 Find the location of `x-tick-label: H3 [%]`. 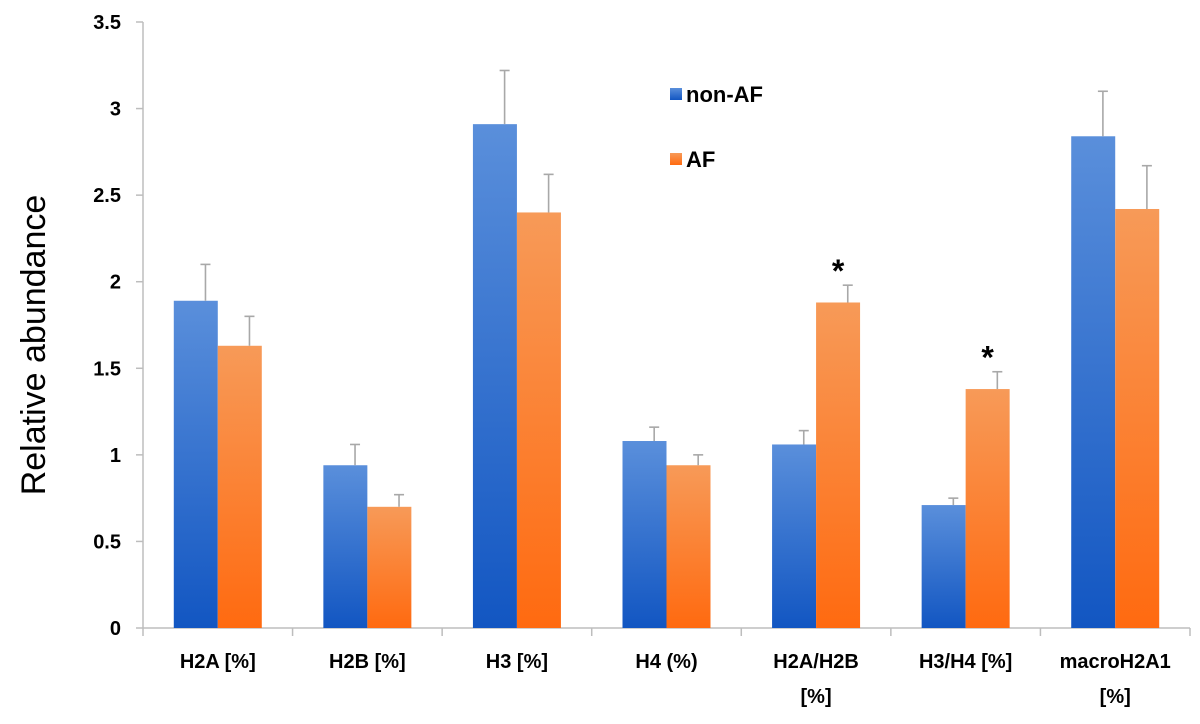

x-tick-label: H3 [%] is located at coordinates (517, 662).